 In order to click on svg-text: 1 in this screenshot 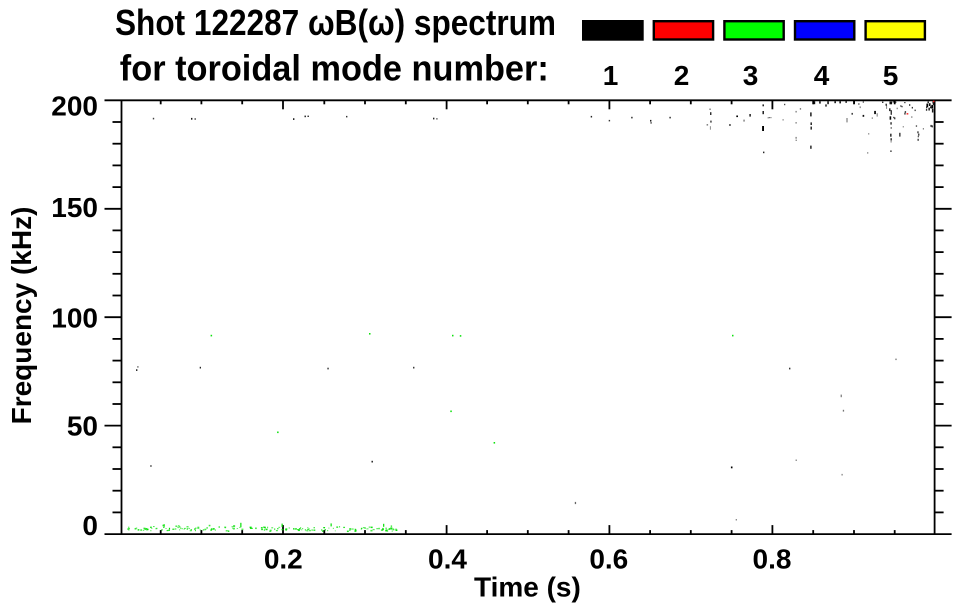, I will do `click(611, 75)`.